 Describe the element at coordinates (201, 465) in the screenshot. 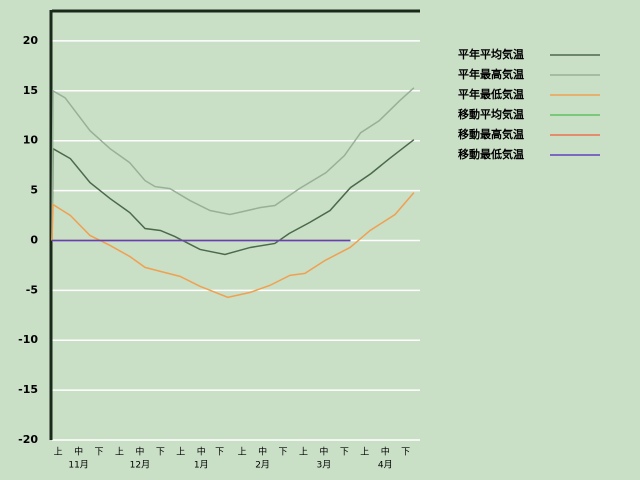

I see `month-label: 1月` at that location.